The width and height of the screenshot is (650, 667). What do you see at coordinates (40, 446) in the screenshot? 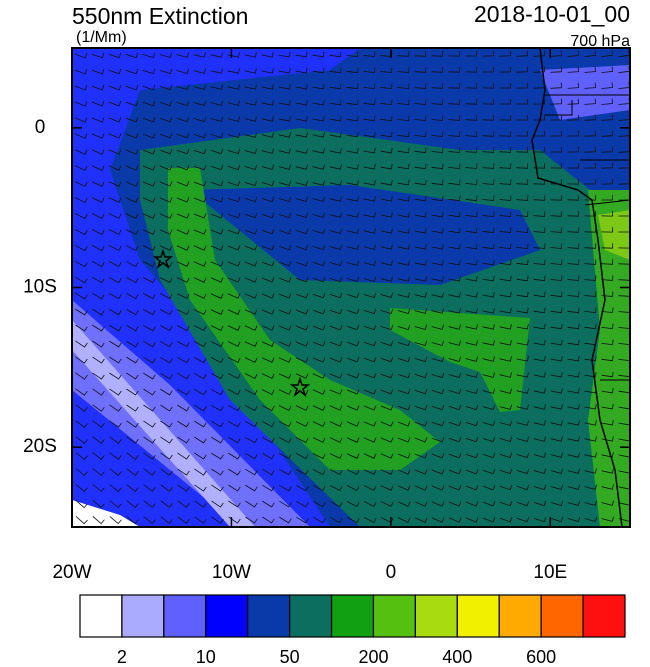
I see `y-tick-label: 20S` at bounding box center [40, 446].